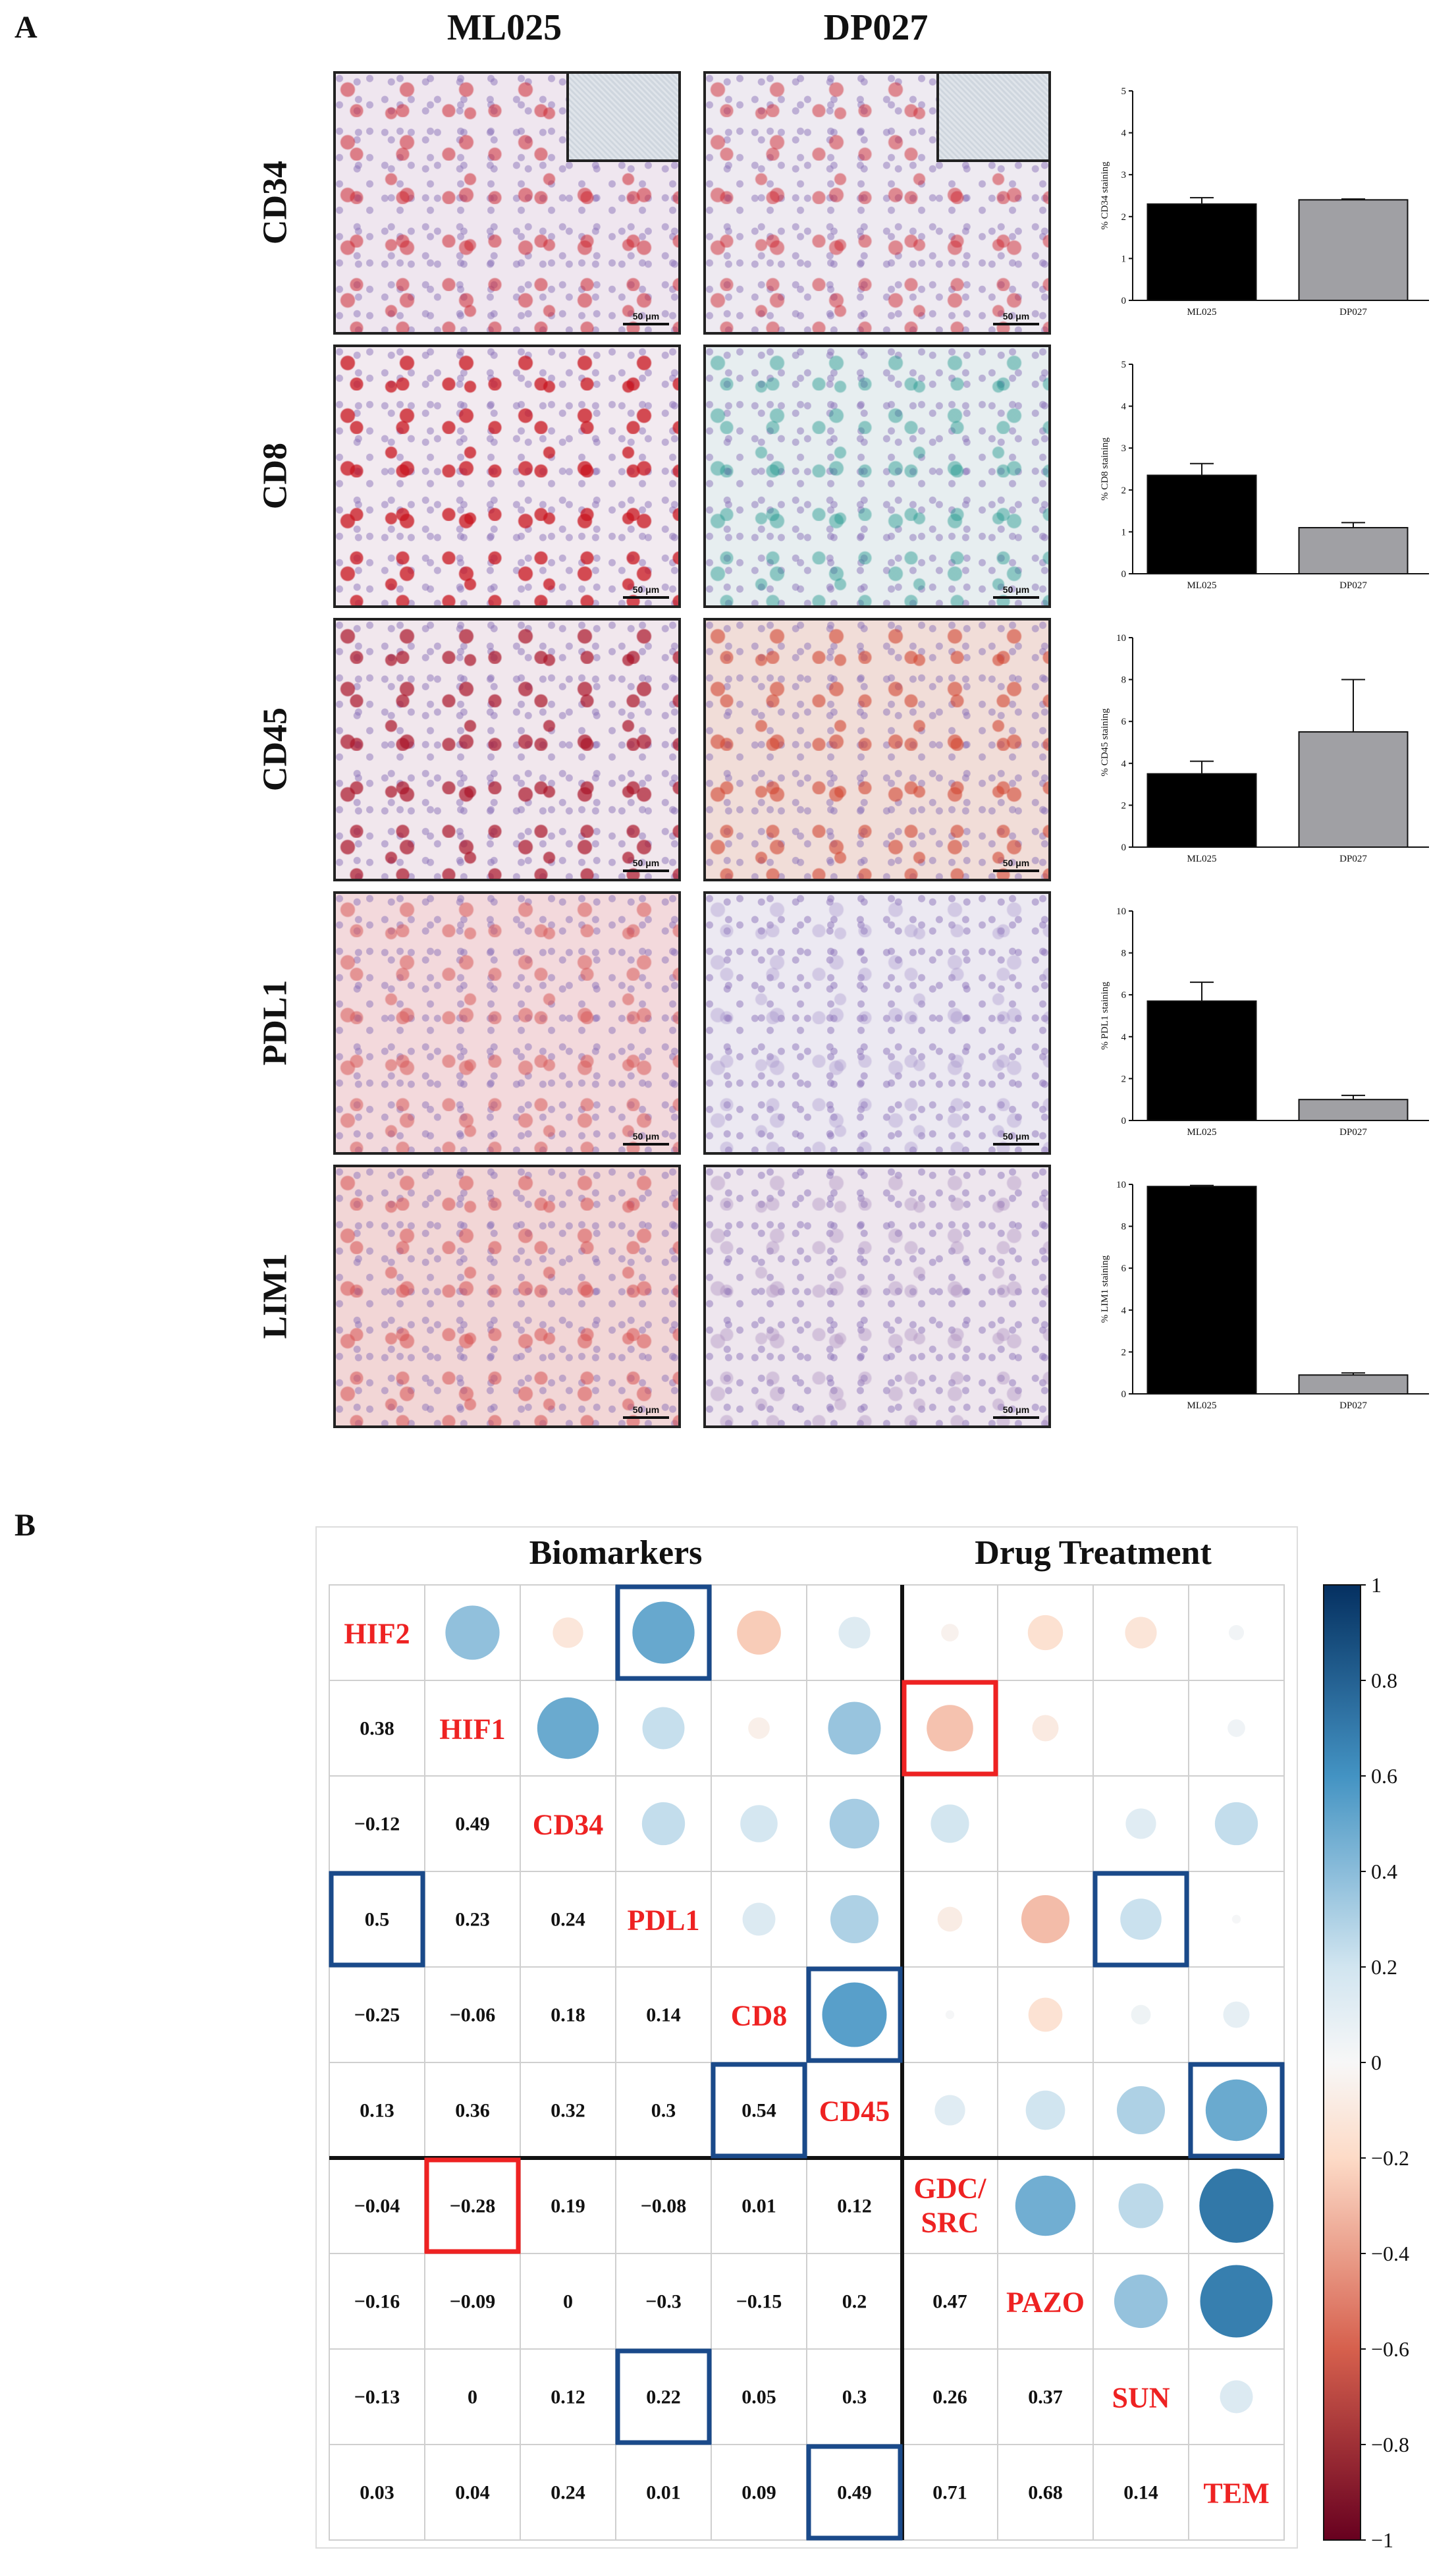  Describe the element at coordinates (377, 1634) in the screenshot. I see `variable-label: HIF2` at that location.